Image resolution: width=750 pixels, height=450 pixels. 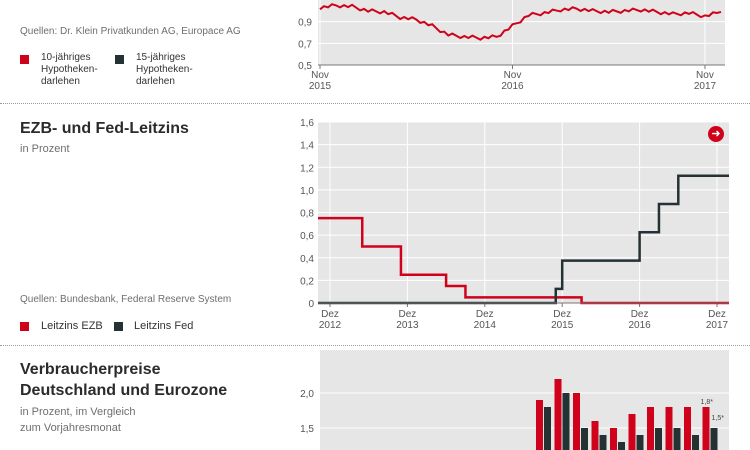 What do you see at coordinates (307, 394) in the screenshot?
I see `chart3-y-tick: 2,0` at bounding box center [307, 394].